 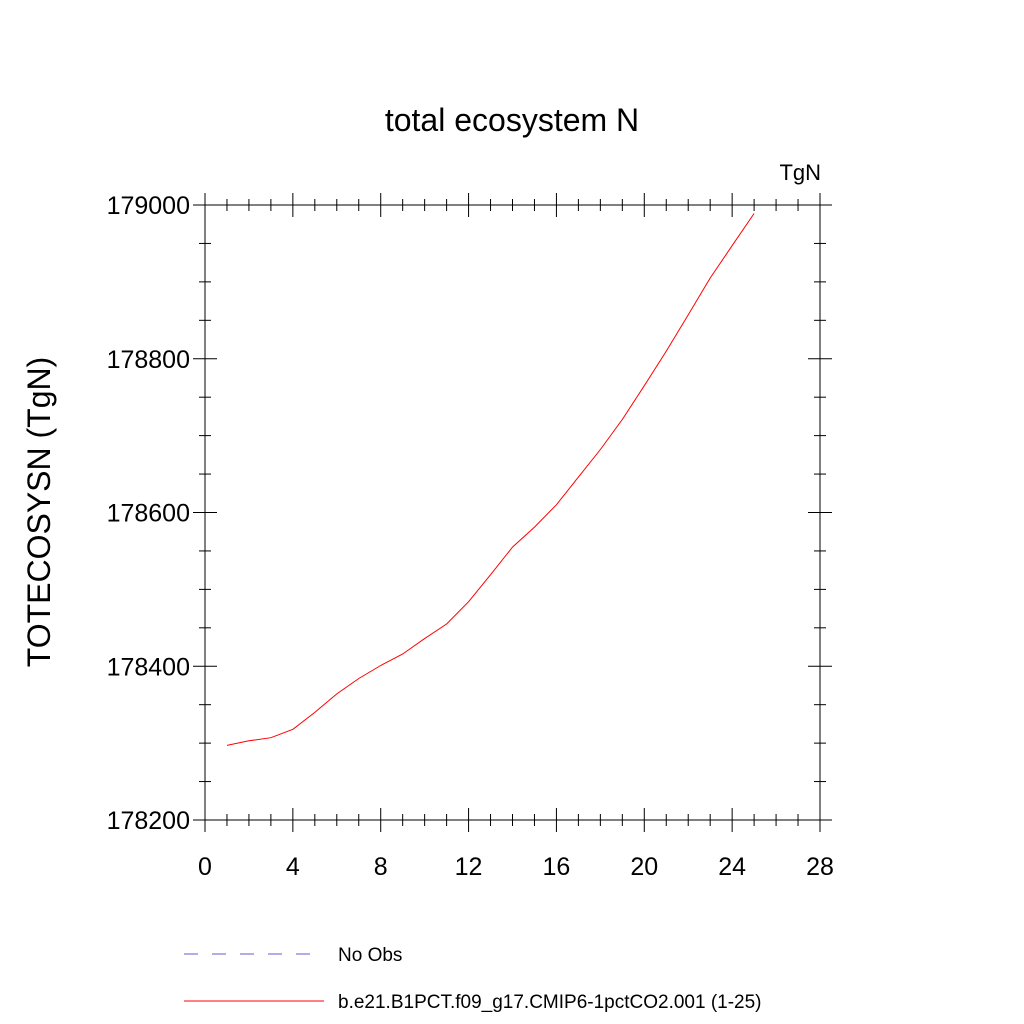 I want to click on x-tick-label: 16, so click(x=557, y=867).